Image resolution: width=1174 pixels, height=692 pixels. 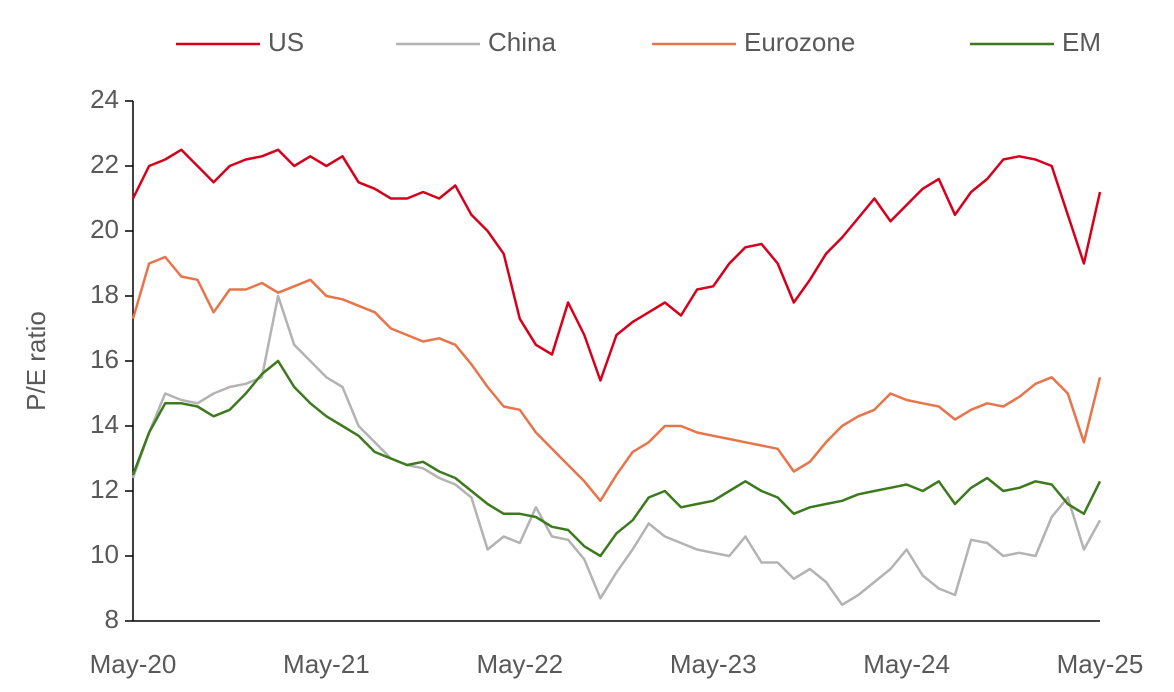 What do you see at coordinates (104, 164) in the screenshot?
I see `y-tick-label: 22` at bounding box center [104, 164].